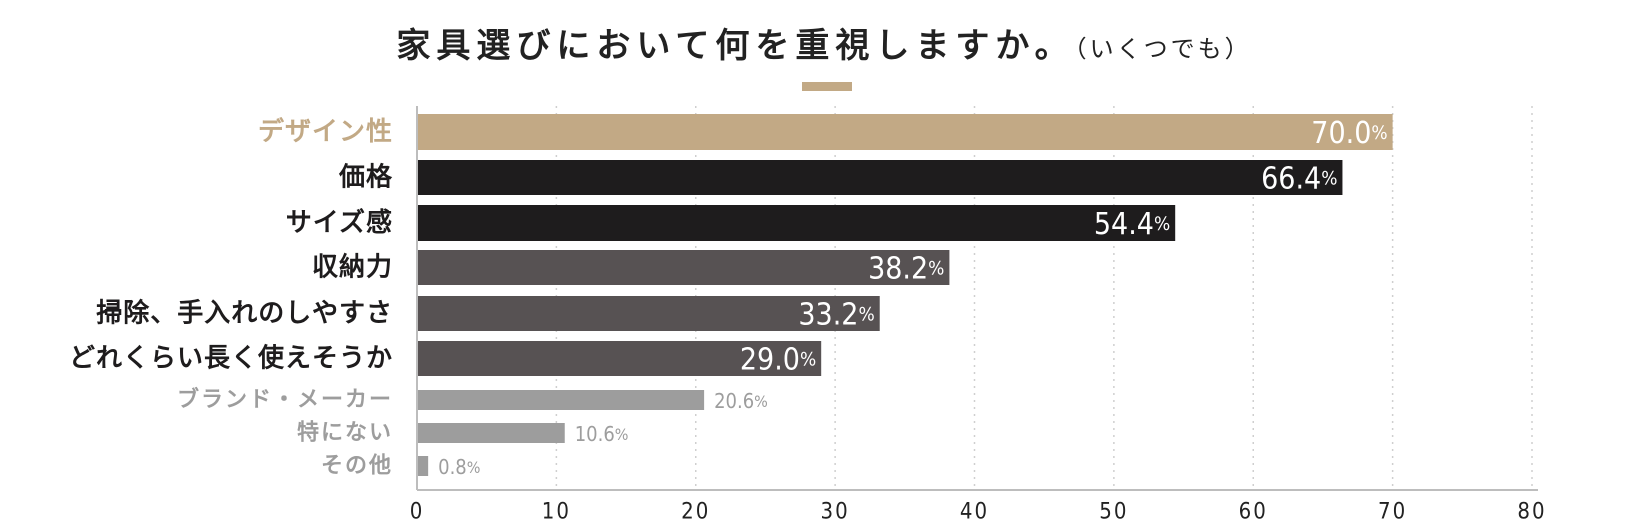 Image resolution: width=1648 pixels, height=528 pixels. Describe the element at coordinates (835, 512) in the screenshot. I see `x-tick-label: 30` at that location.